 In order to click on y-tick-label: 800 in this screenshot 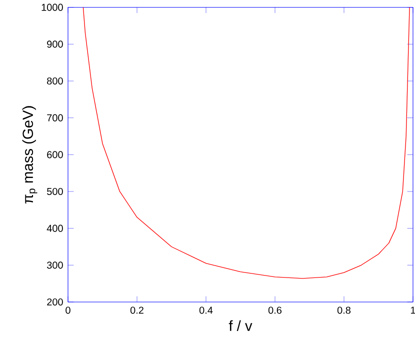, I will do `click(55, 81)`.